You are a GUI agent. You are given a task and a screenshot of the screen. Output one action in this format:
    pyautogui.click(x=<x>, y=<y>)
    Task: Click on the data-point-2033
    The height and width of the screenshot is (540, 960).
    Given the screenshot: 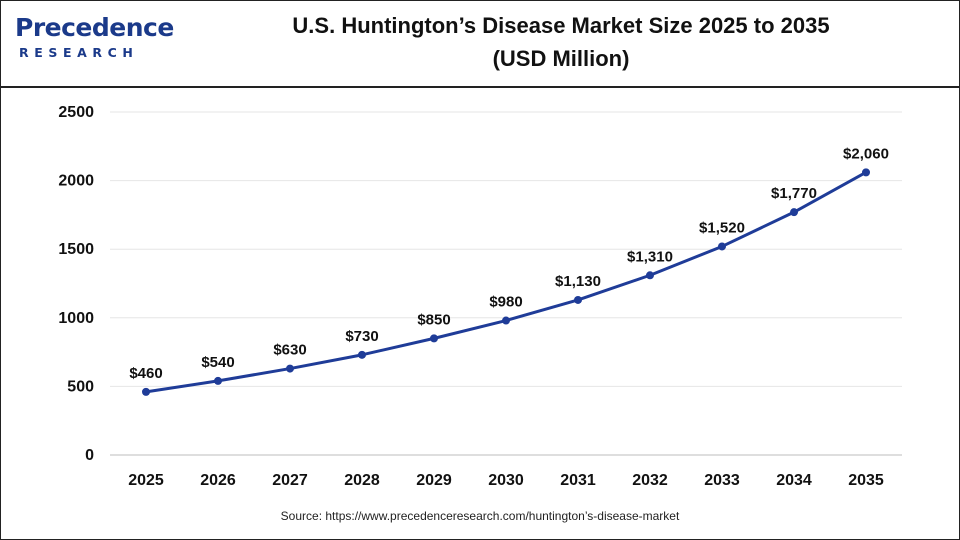 What is the action you would take?
    pyautogui.click(x=722, y=246)
    